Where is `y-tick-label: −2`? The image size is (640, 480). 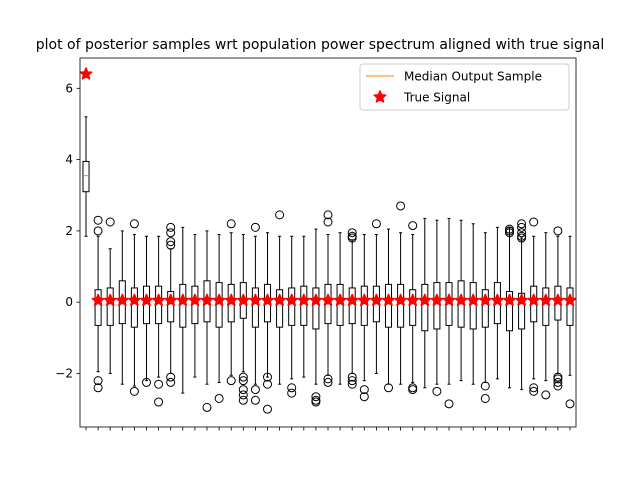
y-tick-label: −2 is located at coordinates (64, 374).